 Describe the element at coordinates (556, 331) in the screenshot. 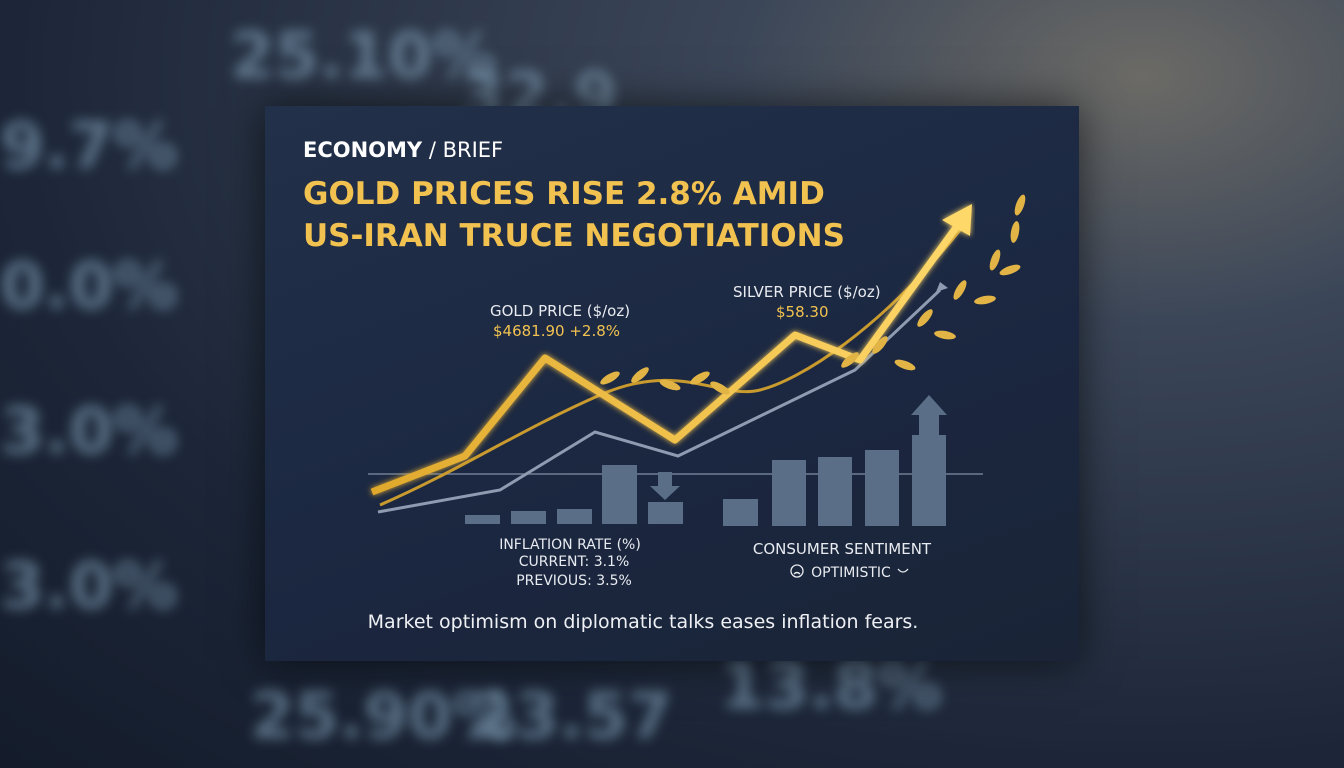

I see `gold-value: $4681.90 +2.8%` at that location.